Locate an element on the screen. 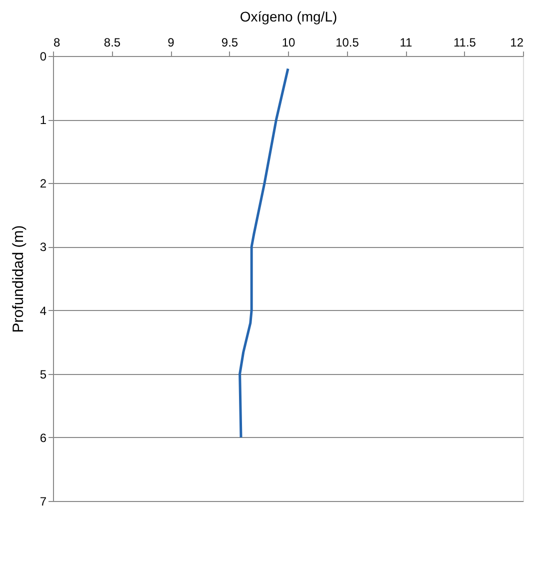 This screenshot has height=572, width=549. y-tick-label: 1 is located at coordinates (43, 120).